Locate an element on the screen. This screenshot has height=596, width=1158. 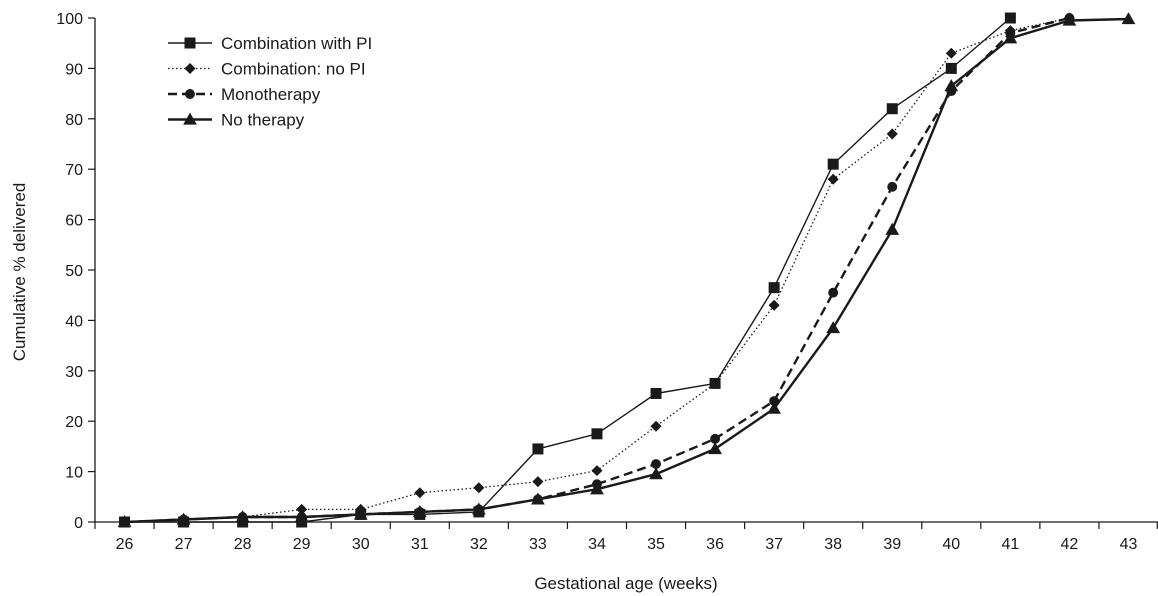
x-tick-label: 31 is located at coordinates (420, 544).